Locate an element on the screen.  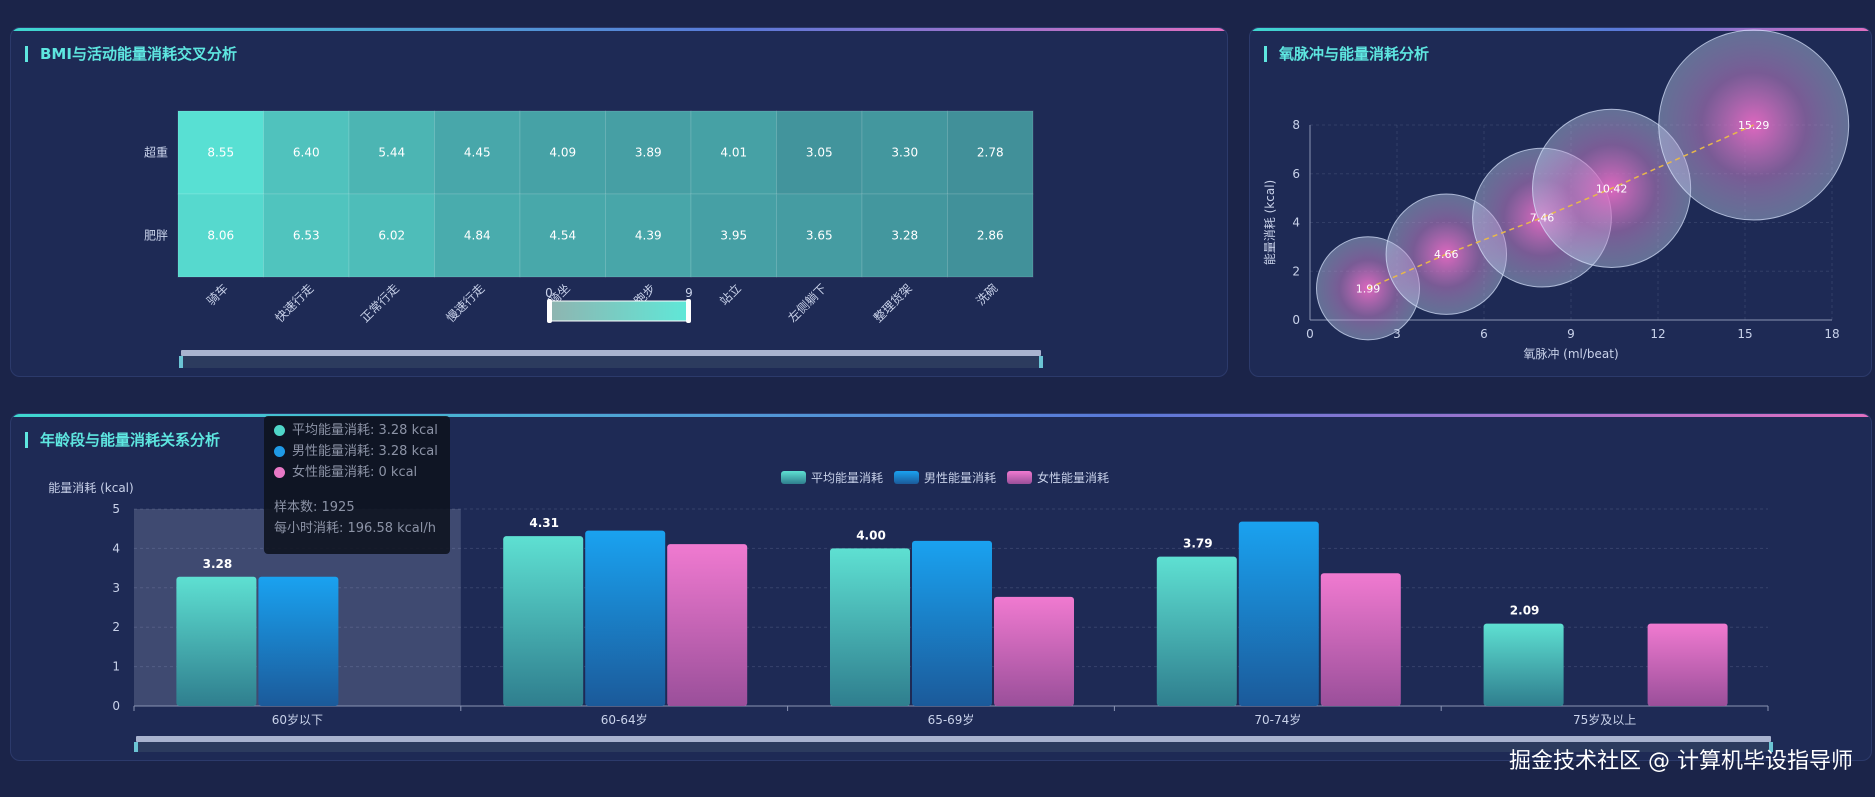
bar-datazoom-handle-left is located at coordinates (136, 747).